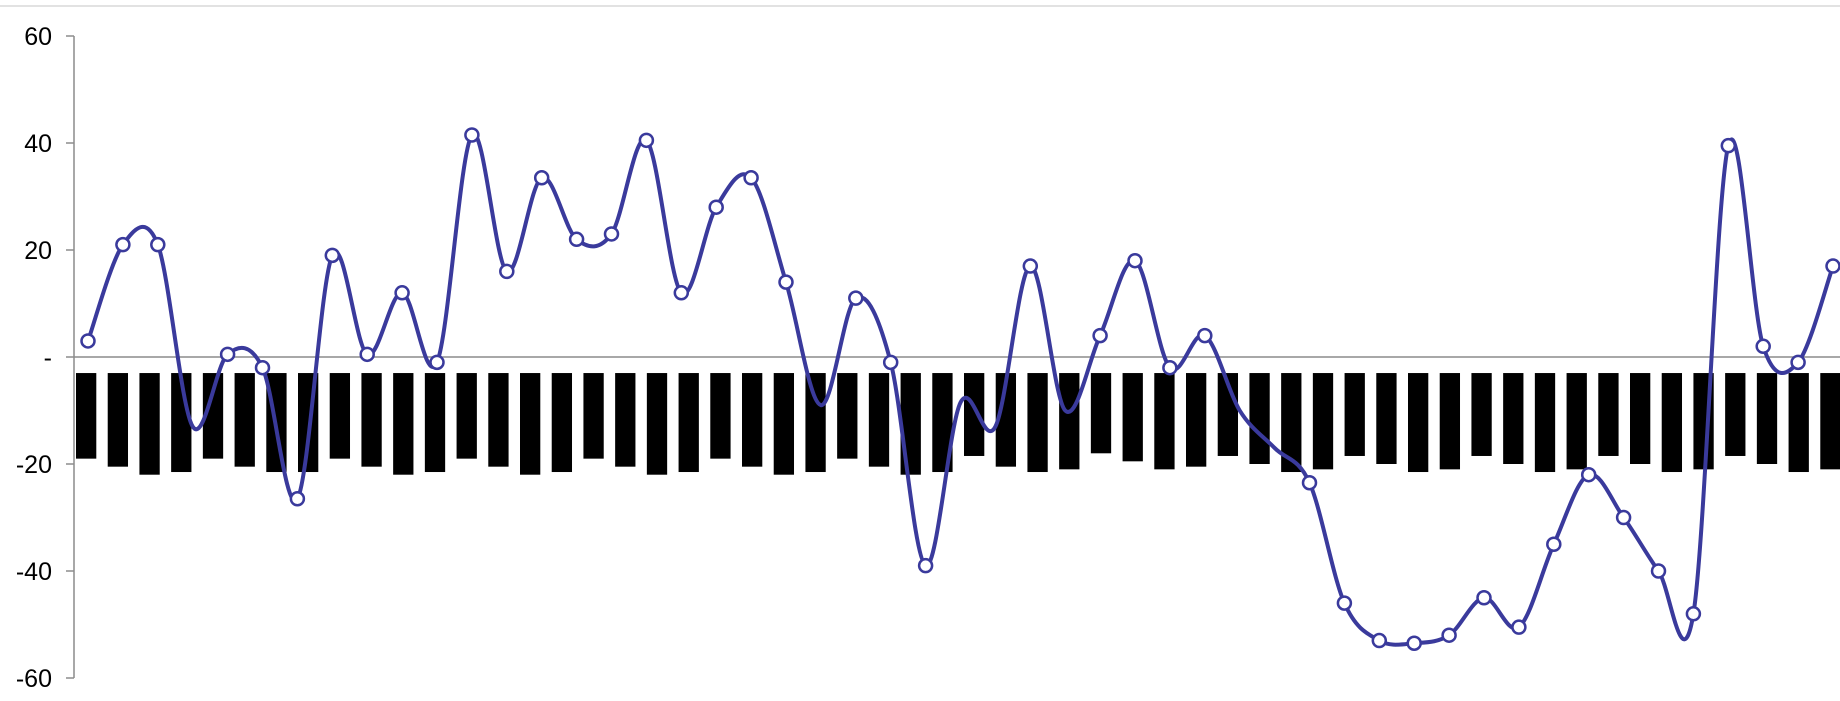 The image size is (1840, 701). I want to click on y-axis-ticks: 60 40 20 - -20 -40 -60, so click(45, 358).